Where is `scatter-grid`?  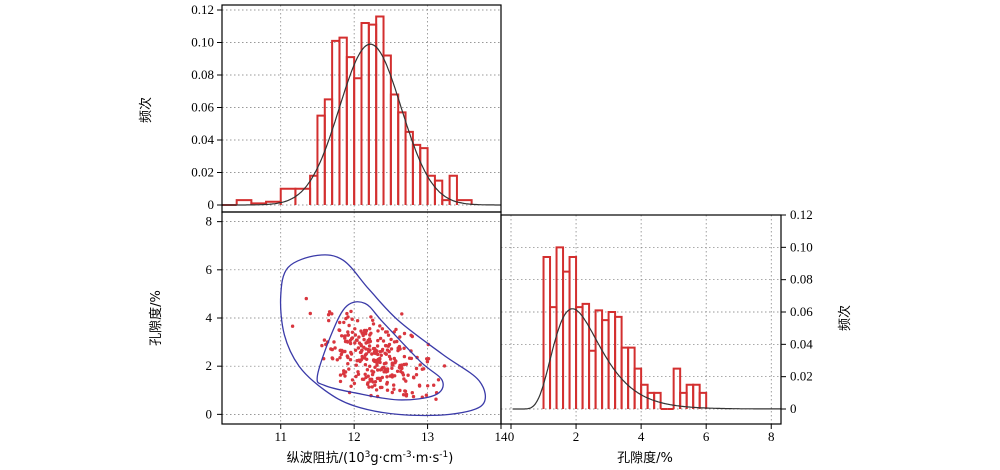 scatter-grid is located at coordinates (362, 318).